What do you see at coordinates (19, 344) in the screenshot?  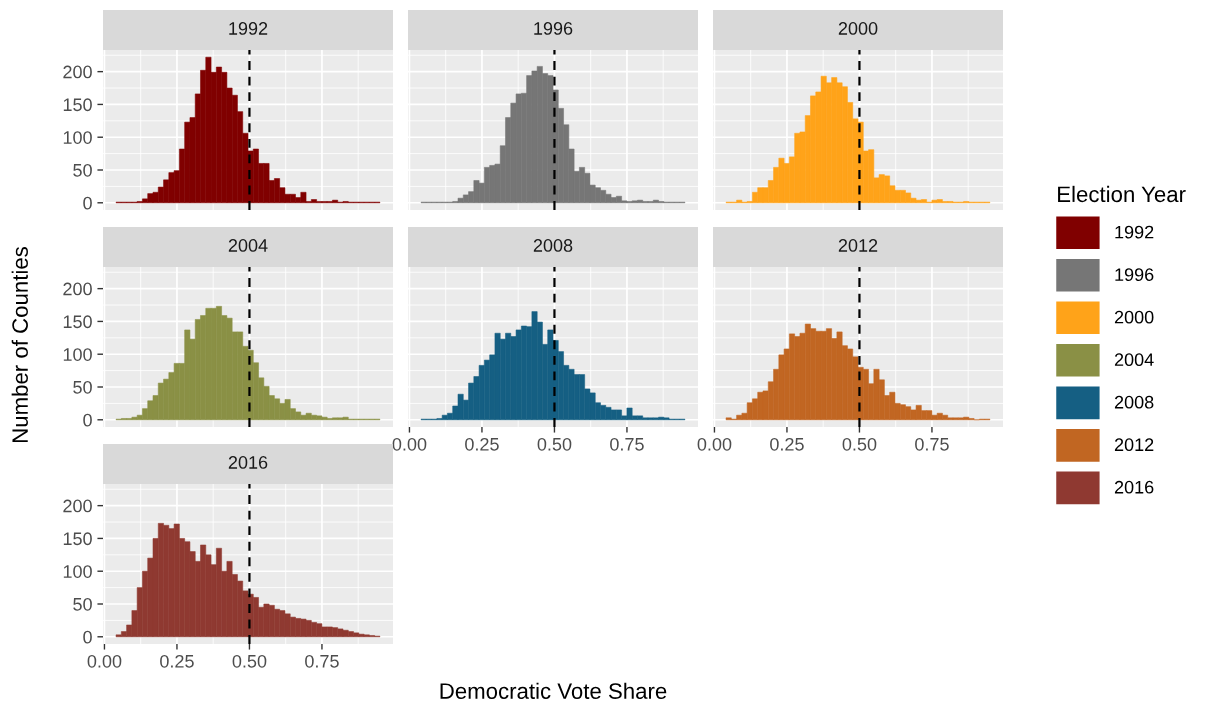 I see `y-axis-title: Number of Counties` at bounding box center [19, 344].